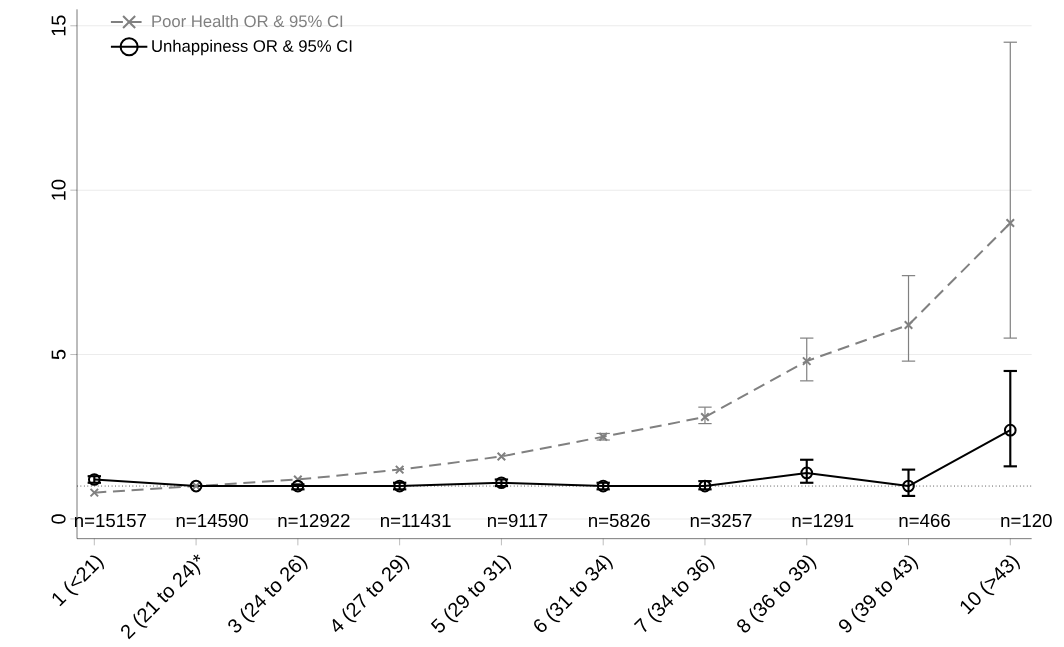  What do you see at coordinates (58, 354) in the screenshot?
I see `y-tick-label: 5` at bounding box center [58, 354].